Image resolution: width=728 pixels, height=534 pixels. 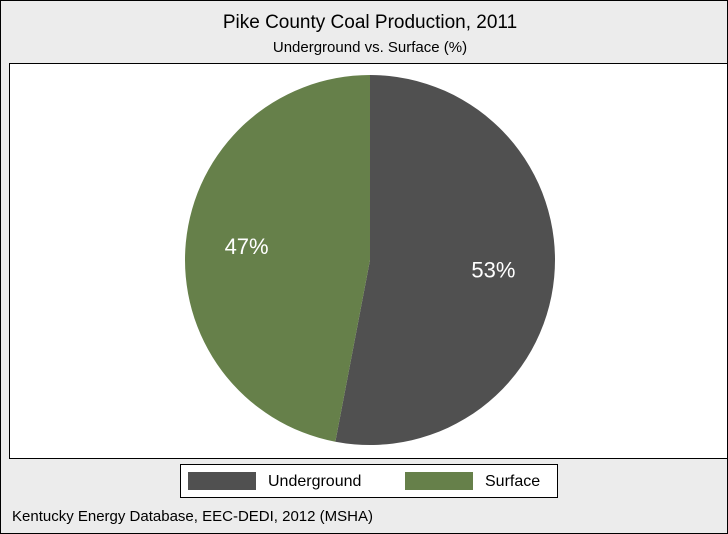 What do you see at coordinates (493, 269) in the screenshot?
I see `data-label: 53%` at bounding box center [493, 269].